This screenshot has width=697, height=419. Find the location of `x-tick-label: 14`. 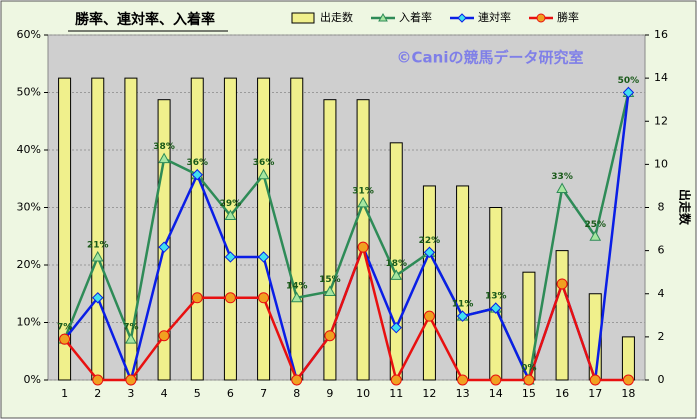

x-tick-label: 14 is located at coordinates (496, 393).